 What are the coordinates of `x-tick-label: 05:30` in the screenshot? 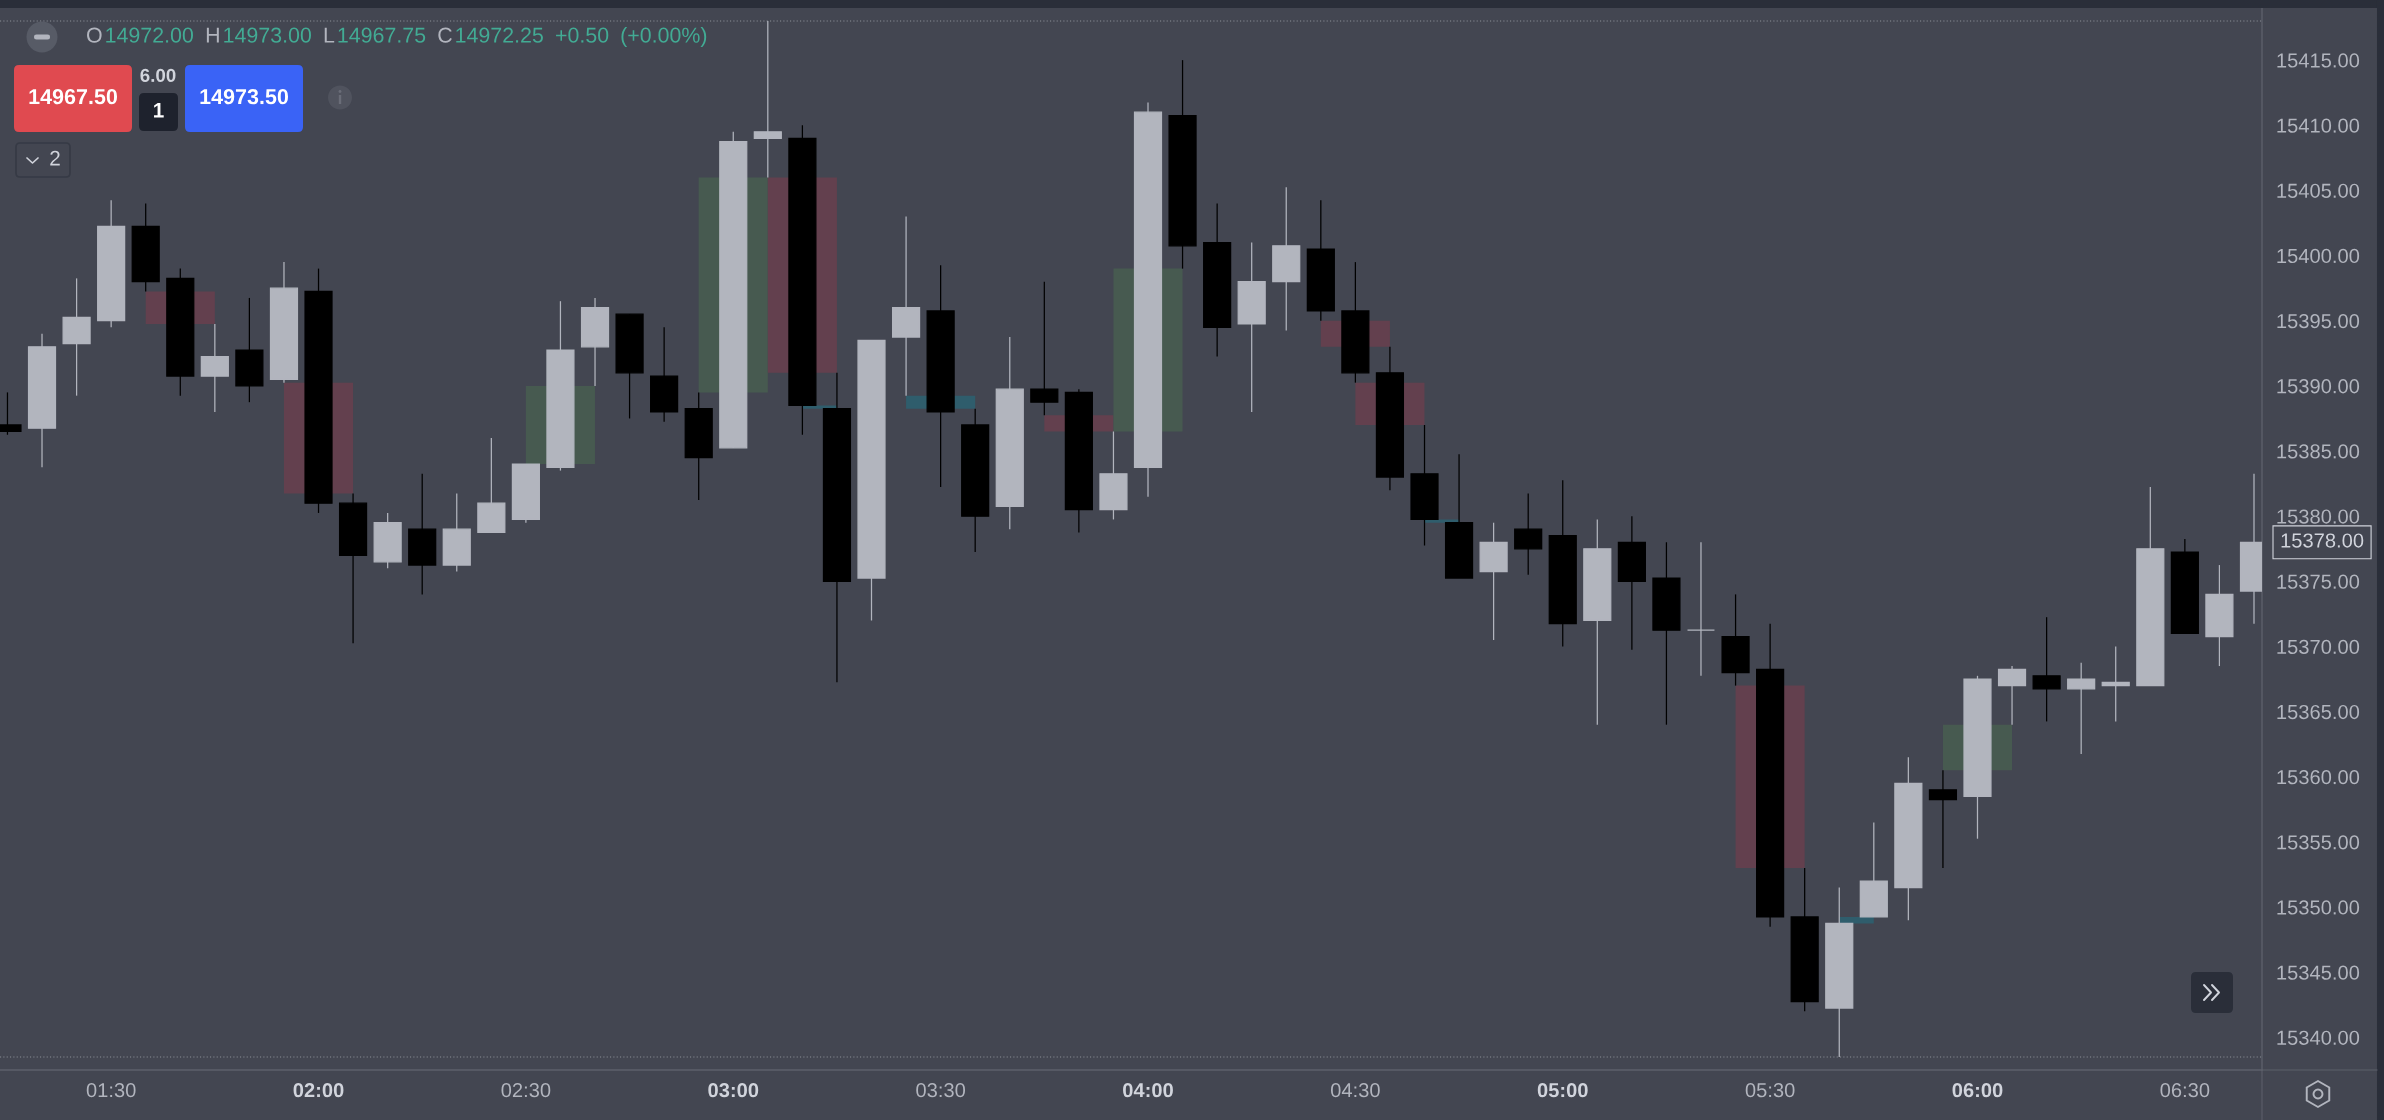 It's located at (1770, 1090).